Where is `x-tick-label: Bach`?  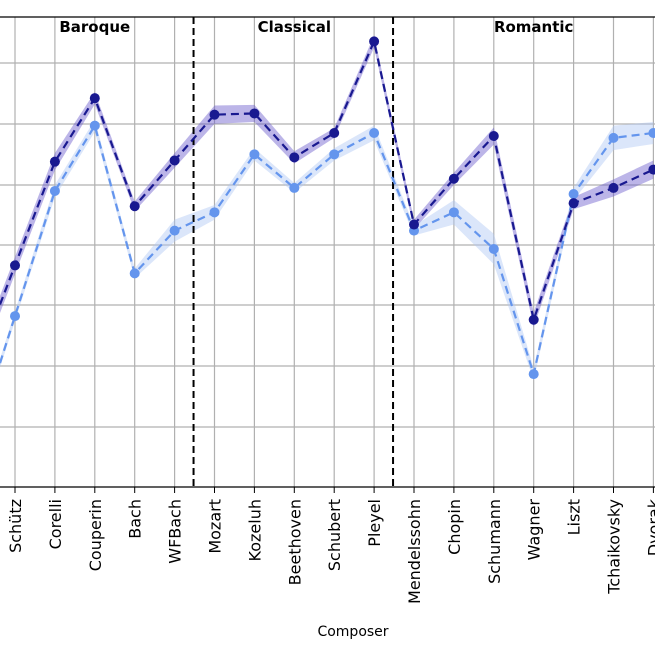 x-tick-label: Bach is located at coordinates (135, 519).